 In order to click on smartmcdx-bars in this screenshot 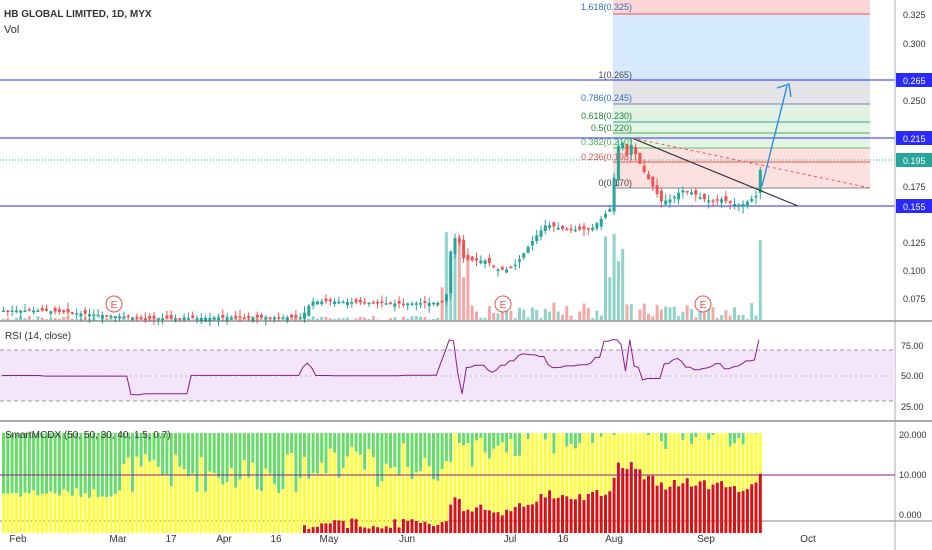, I will do `click(382, 483)`.